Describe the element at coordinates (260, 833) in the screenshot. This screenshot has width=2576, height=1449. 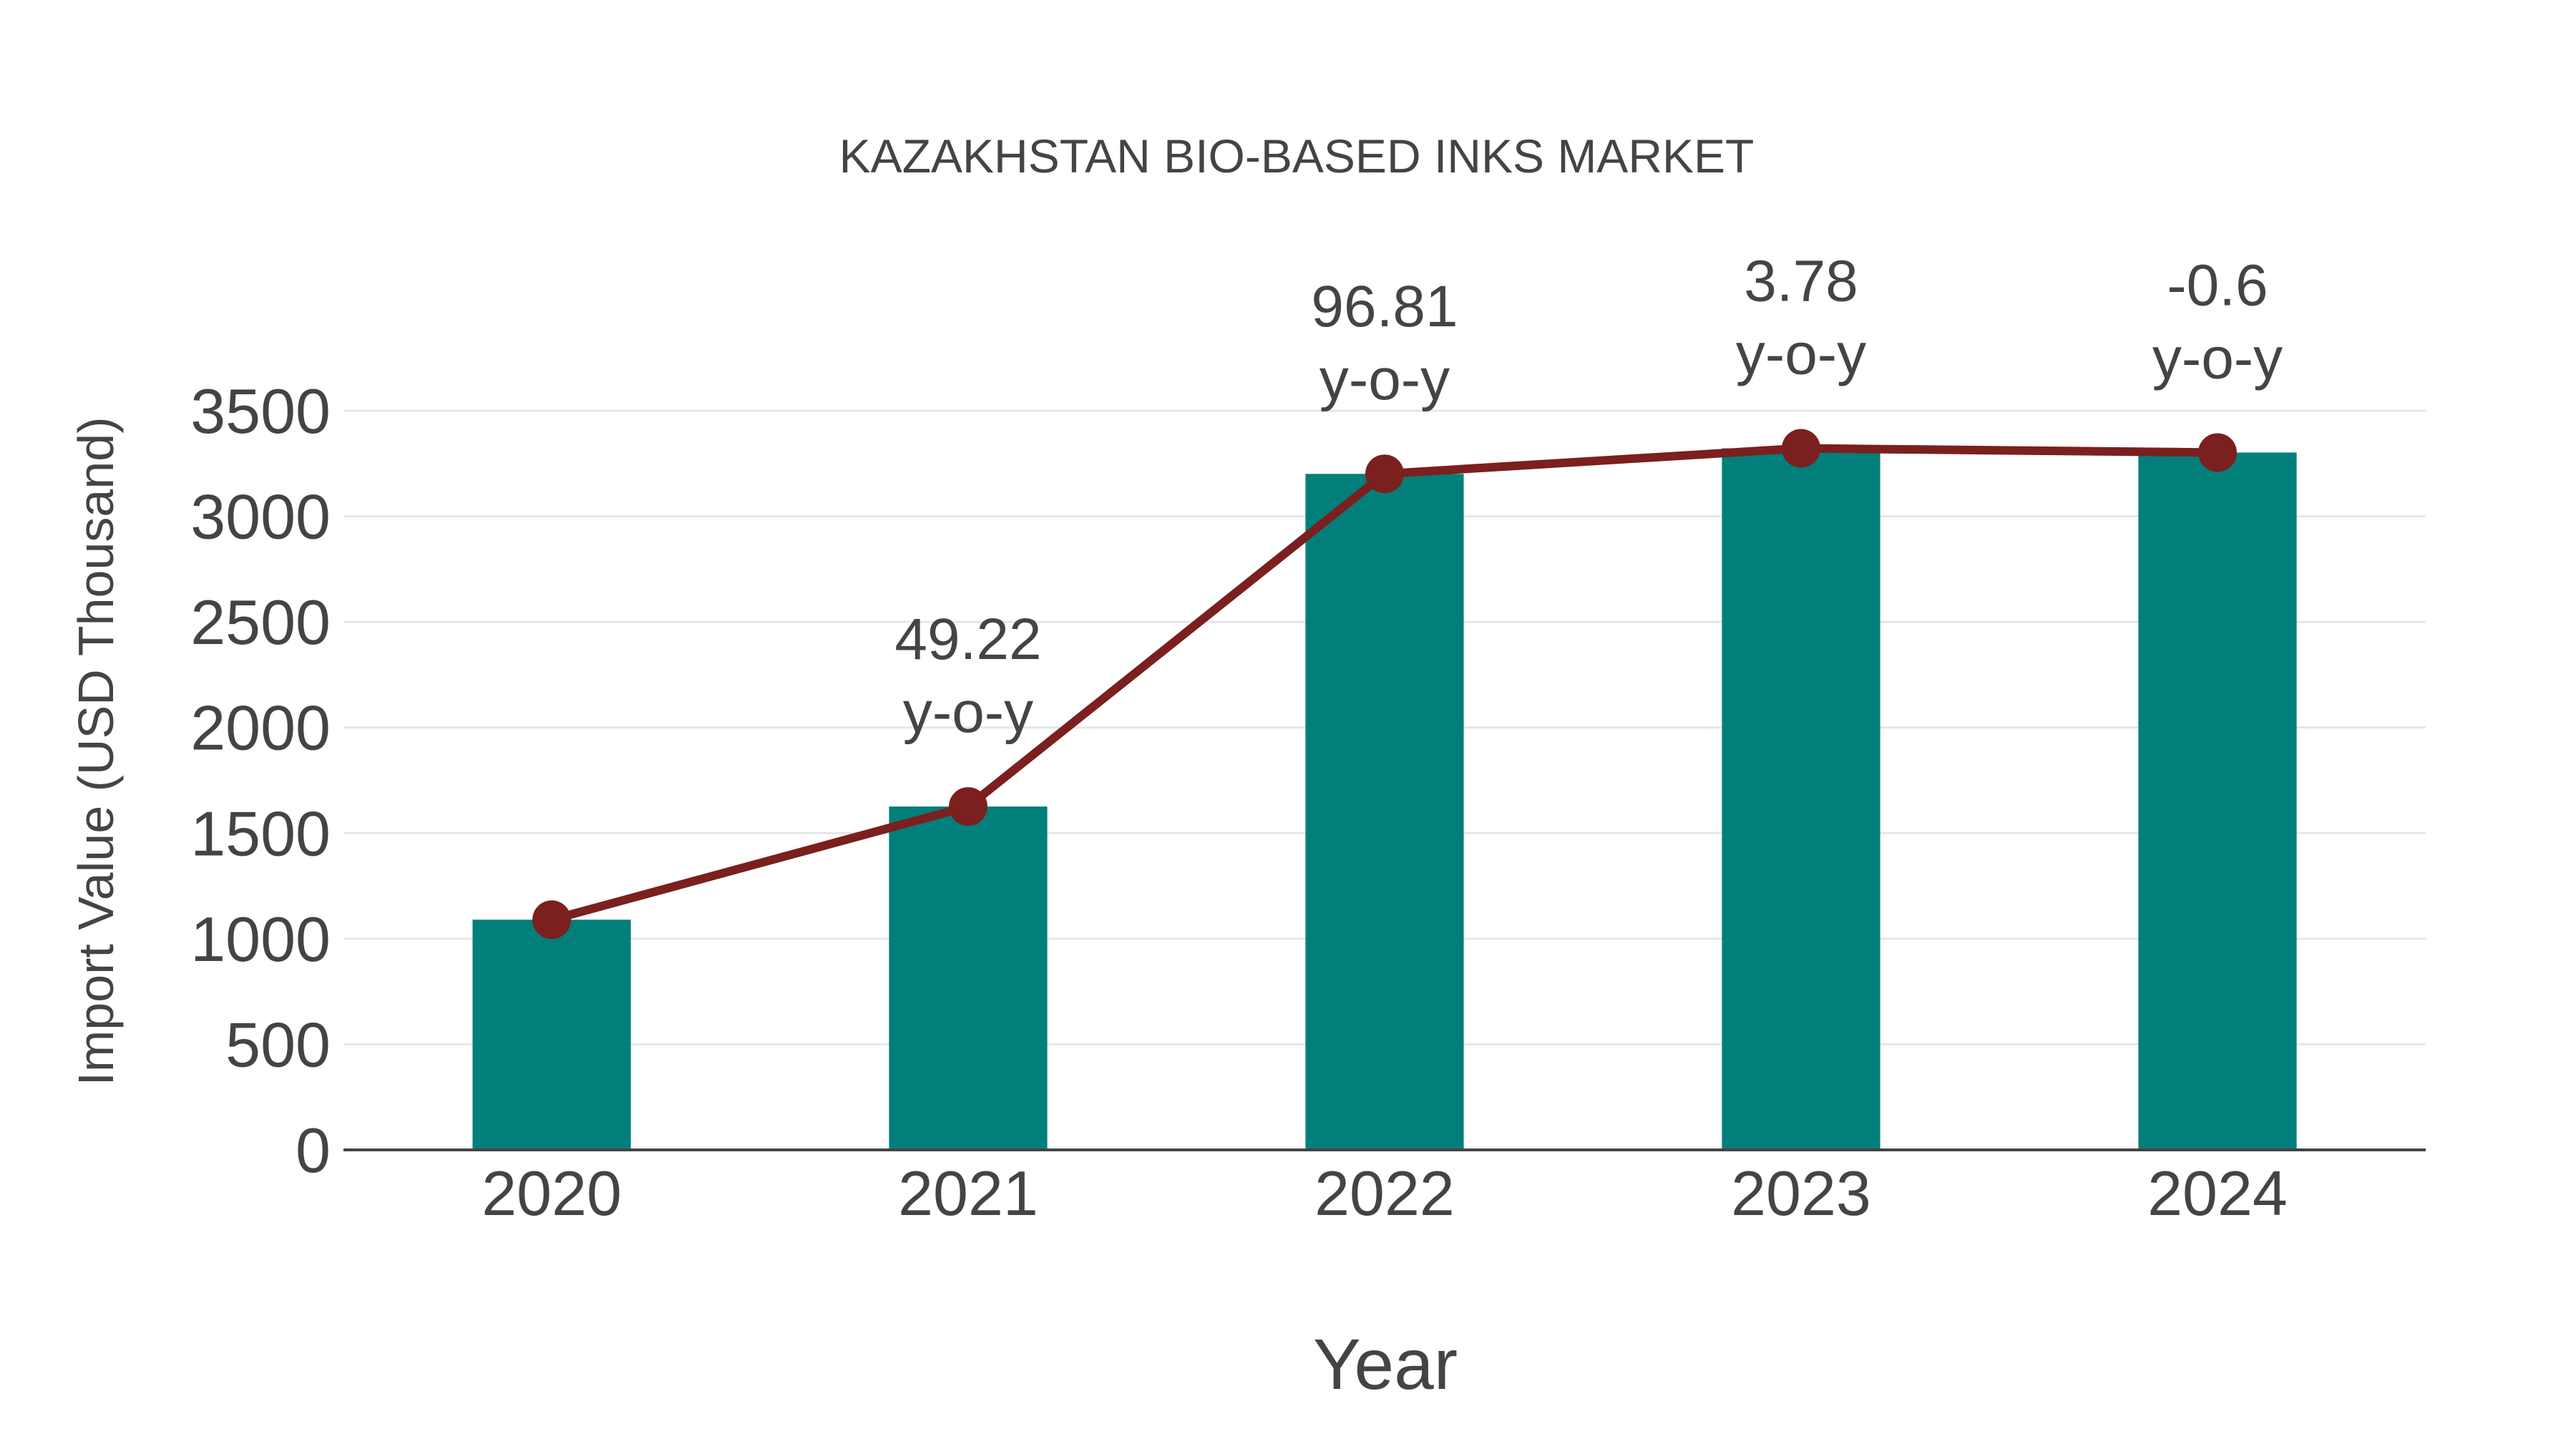
I see `y-tick-label: 1500` at that location.